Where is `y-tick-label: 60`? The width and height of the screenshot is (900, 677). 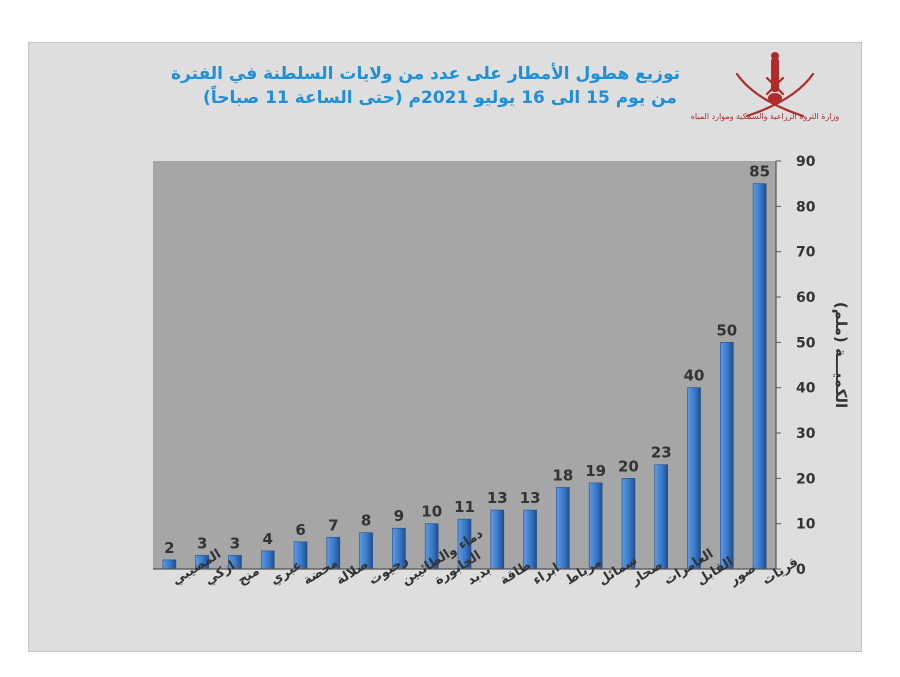 y-tick-label: 60 is located at coordinates (806, 298).